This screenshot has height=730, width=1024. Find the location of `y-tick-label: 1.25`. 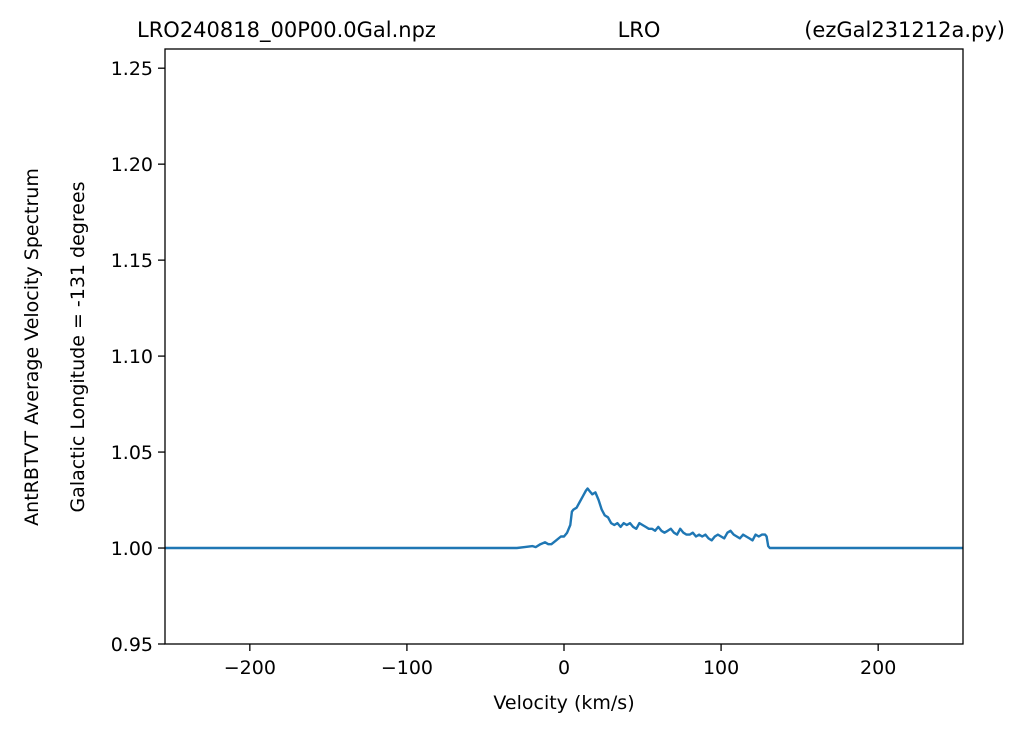

y-tick-label: 1.25 is located at coordinates (132, 69).